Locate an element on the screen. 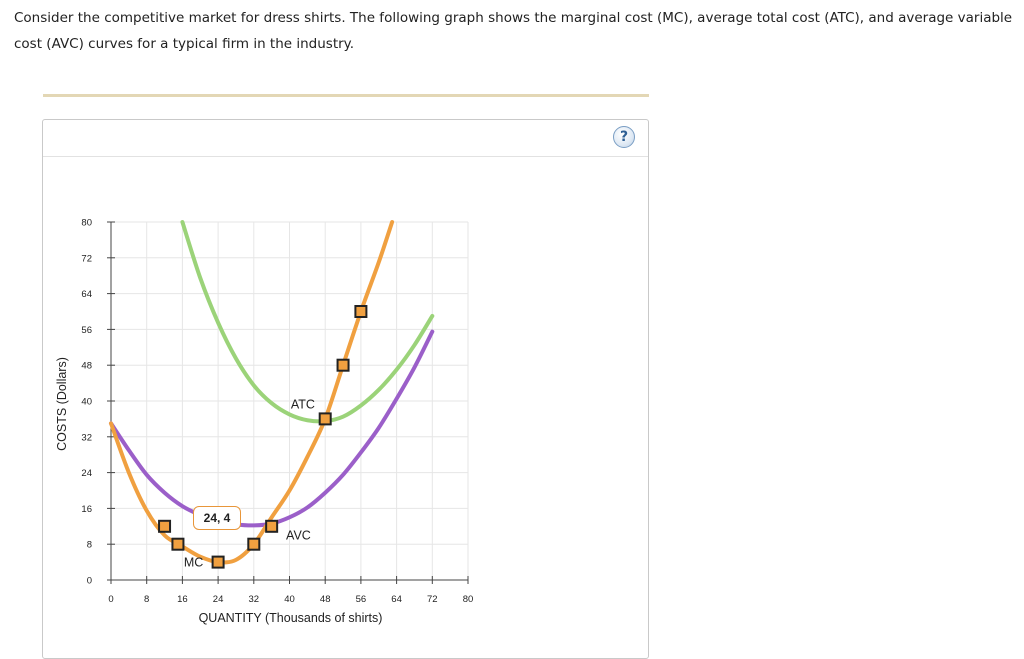 This screenshot has height=659, width=1024. y-tick-label: 24 is located at coordinates (86, 473).